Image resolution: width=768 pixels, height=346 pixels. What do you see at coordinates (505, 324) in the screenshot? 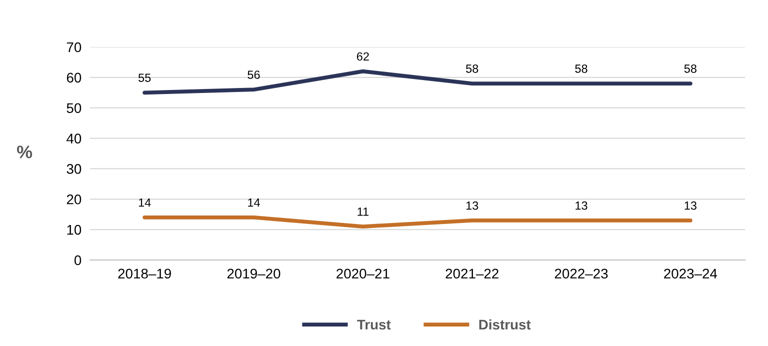
I see `legend-label: Distrust` at bounding box center [505, 324].